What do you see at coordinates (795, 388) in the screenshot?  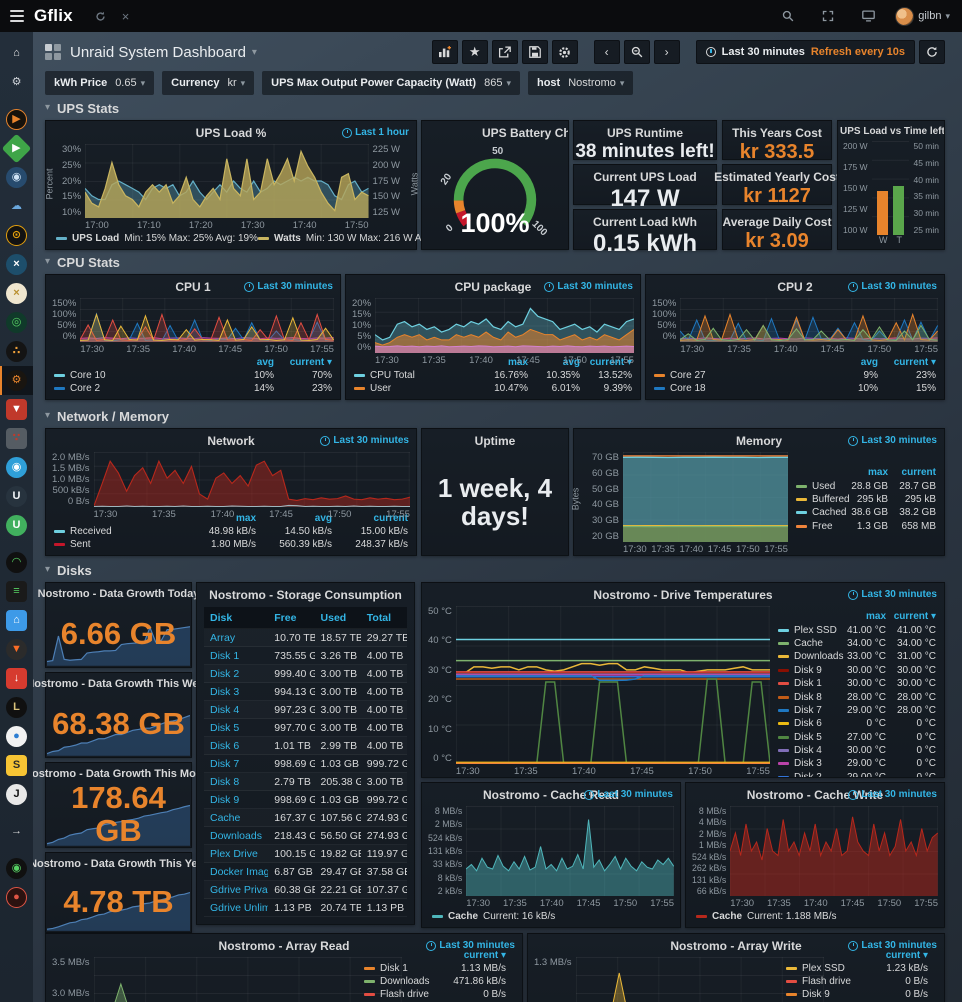 I see `legend-item: Core 18 10% 15%` at bounding box center [795, 388].